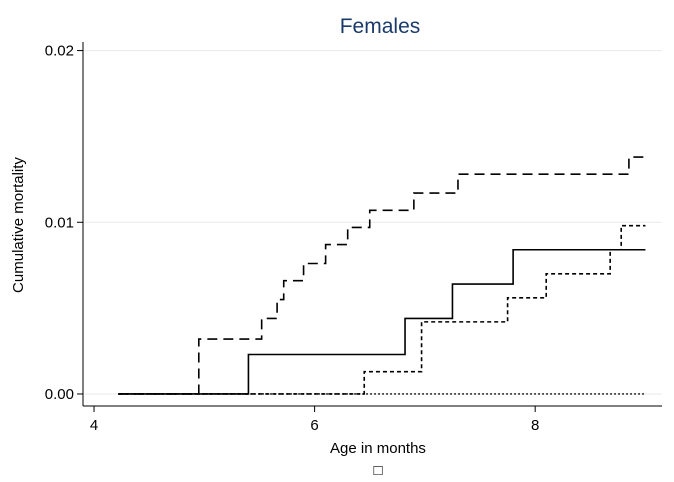  Describe the element at coordinates (378, 448) in the screenshot. I see `x-axis-label: Age in months` at that location.